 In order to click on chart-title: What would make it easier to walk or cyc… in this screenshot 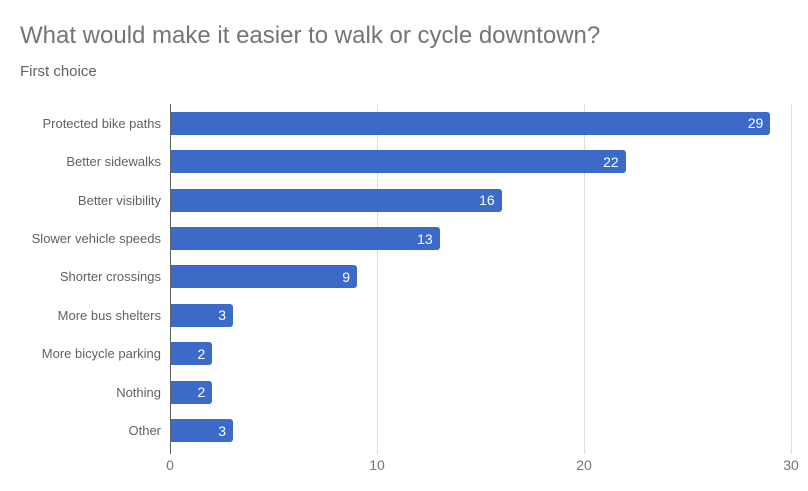, I will do `click(310, 35)`.